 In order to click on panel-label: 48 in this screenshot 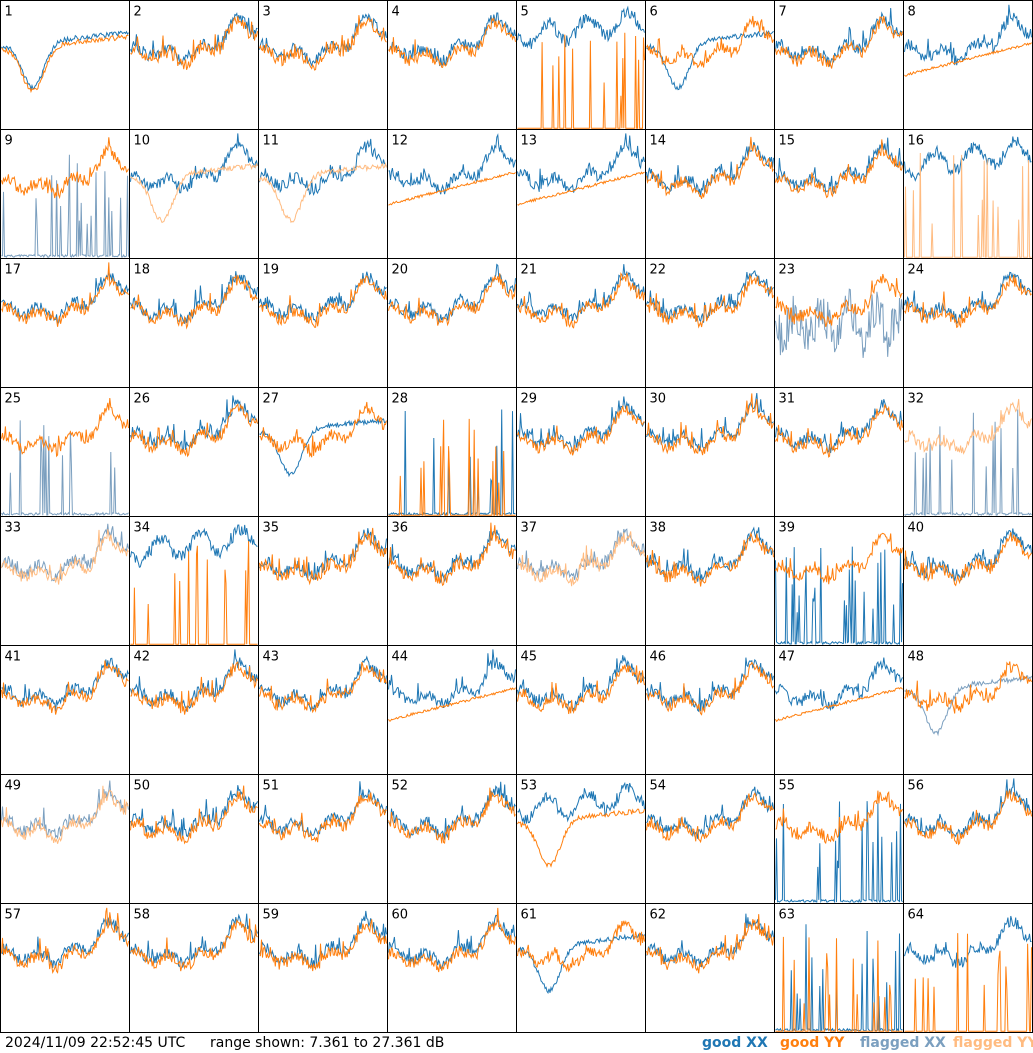, I will do `click(916, 657)`.